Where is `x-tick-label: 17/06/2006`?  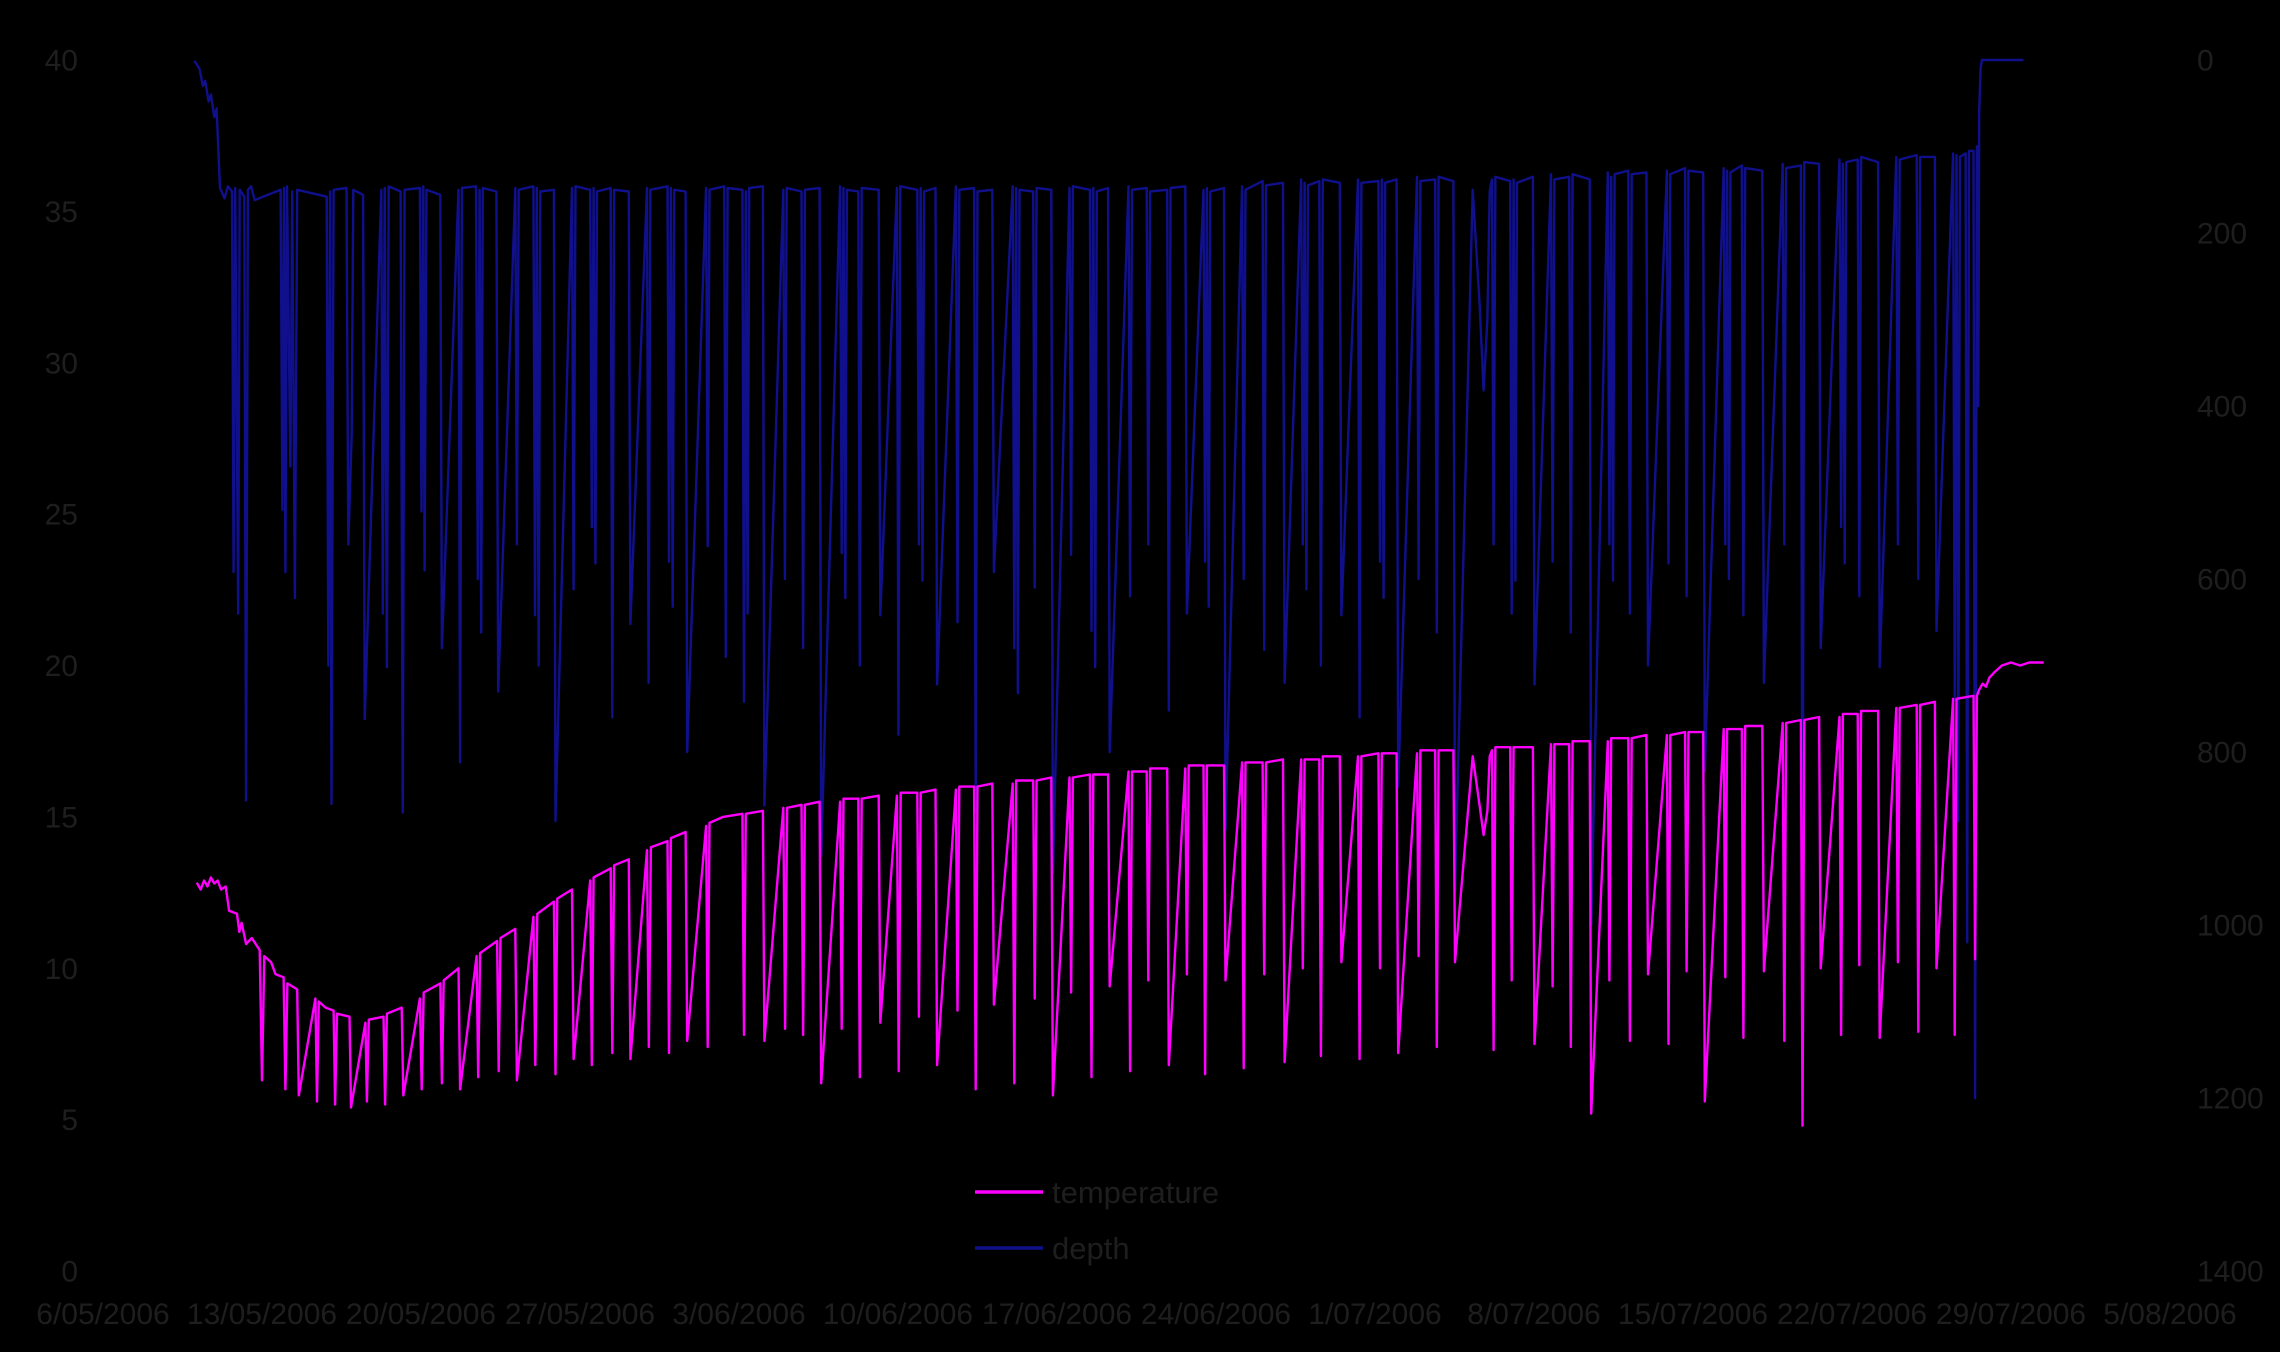 x-tick-label: 17/06/2006 is located at coordinates (1057, 1314).